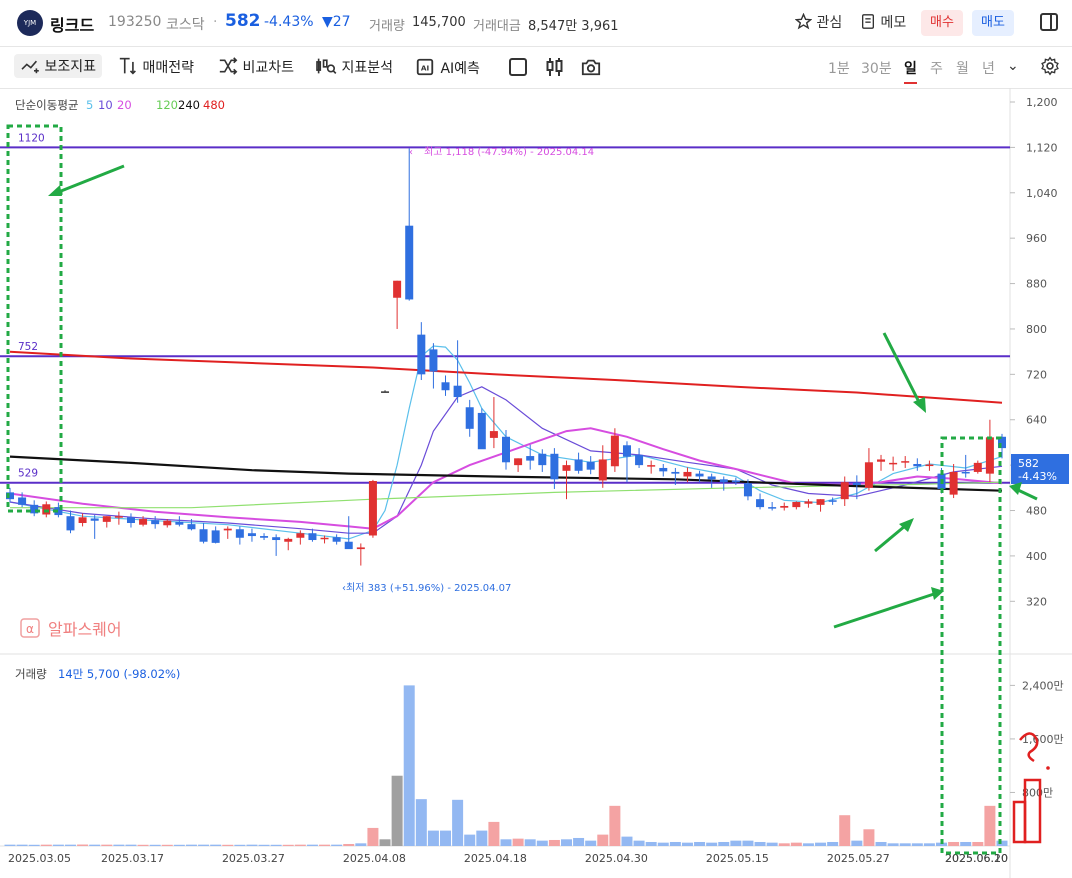  Describe the element at coordinates (168, 68) in the screenshot. I see `strategy-label: 매매전략` at that location.